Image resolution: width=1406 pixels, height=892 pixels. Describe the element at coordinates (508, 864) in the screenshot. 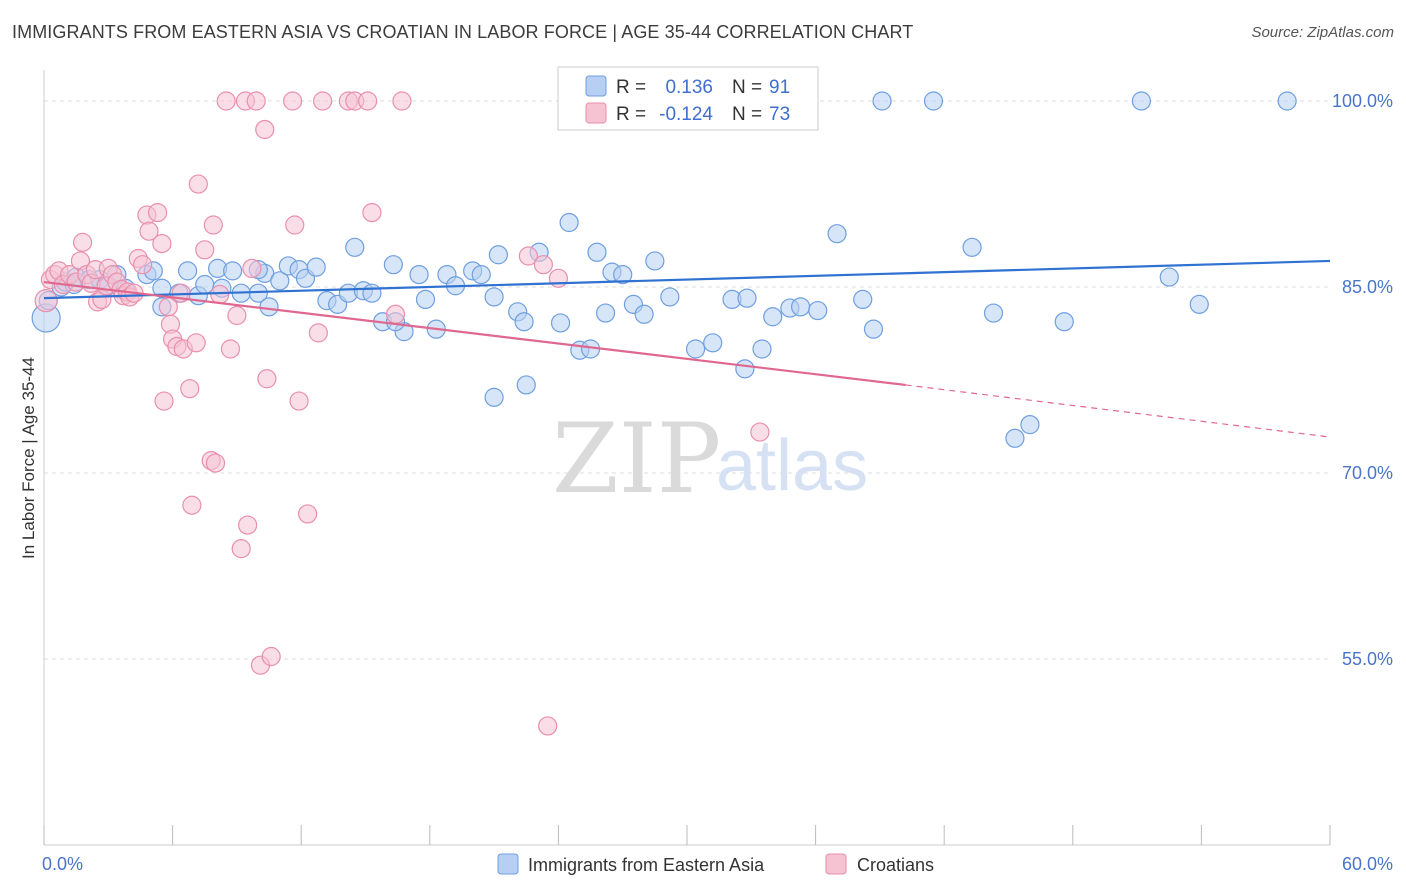

I see `bottom-legend-swatch-blue` at that location.